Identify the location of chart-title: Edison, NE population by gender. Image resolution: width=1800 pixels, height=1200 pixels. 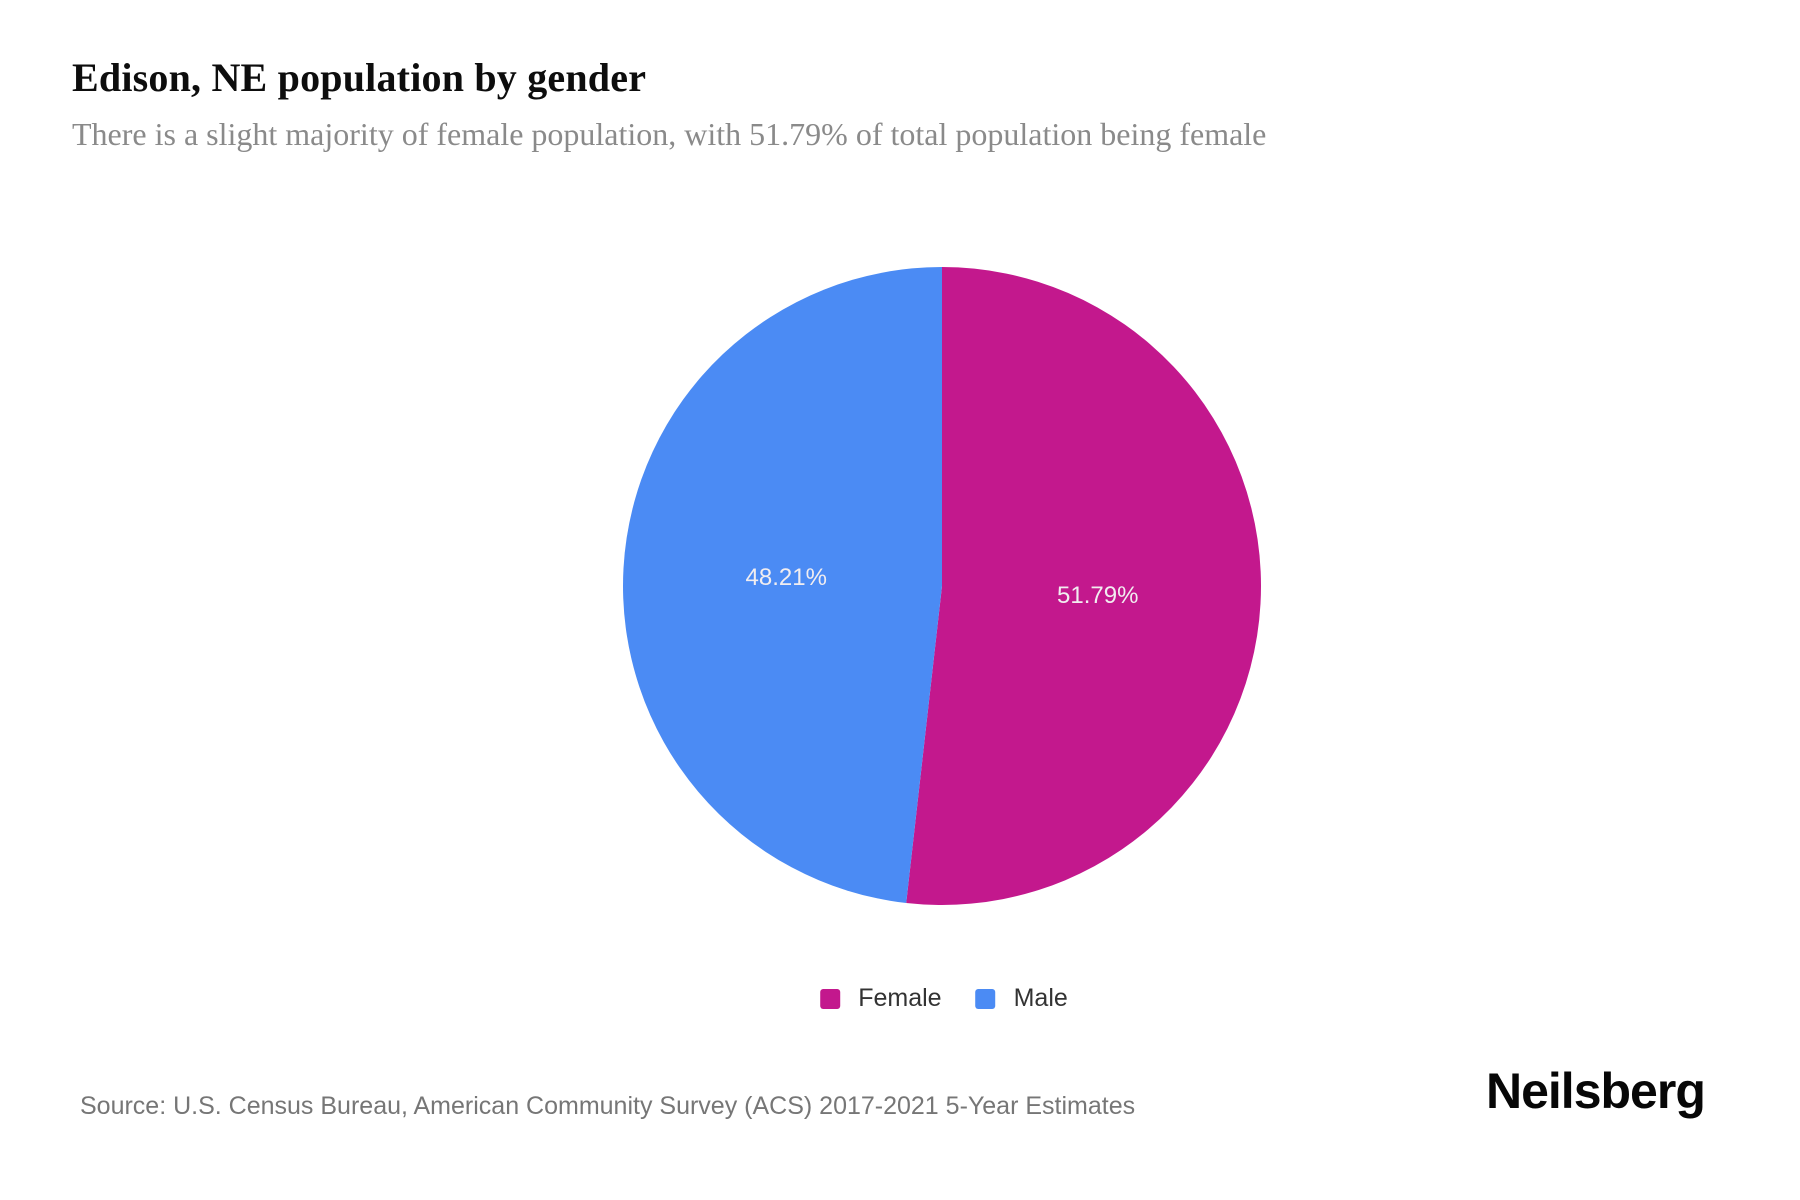
(359, 77).